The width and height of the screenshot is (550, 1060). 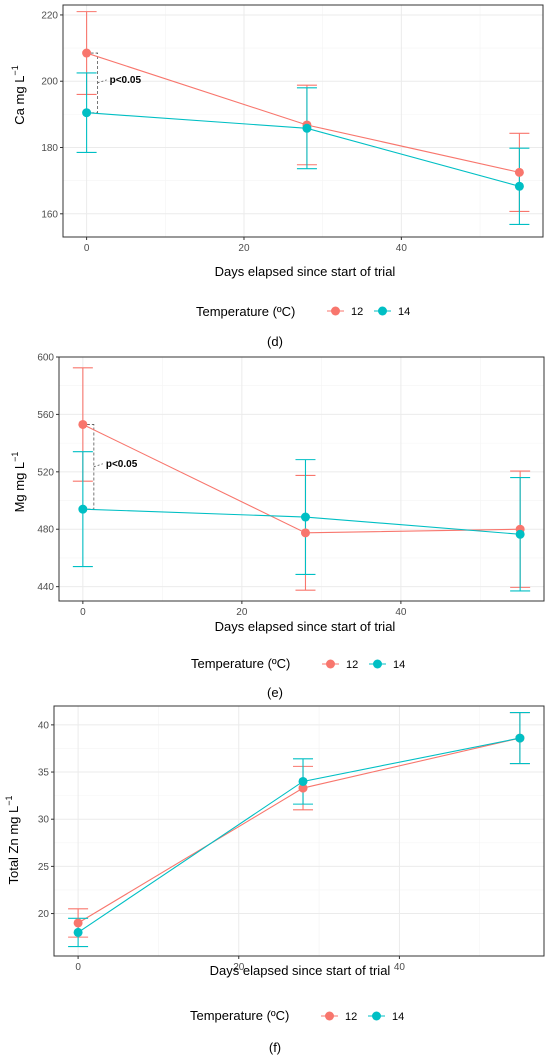 What do you see at coordinates (300, 970) in the screenshot?
I see `panel-zn-xlabel: Days elapsed since start of trial` at bounding box center [300, 970].